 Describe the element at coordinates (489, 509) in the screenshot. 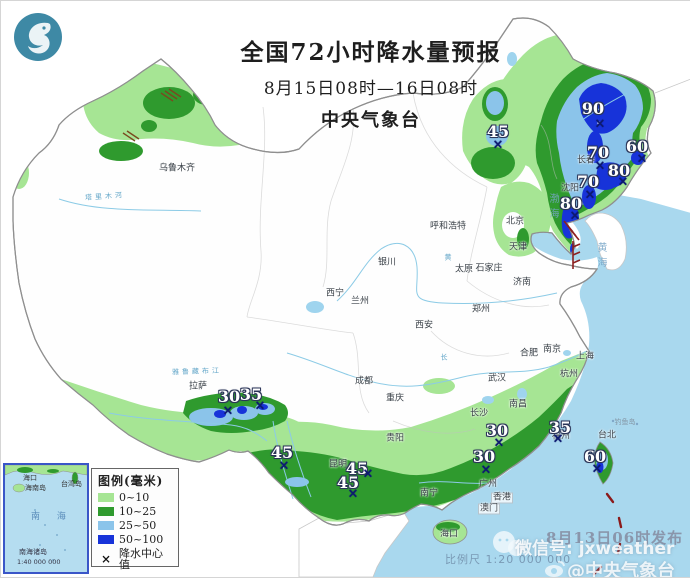

I see `city-label: 澳门` at that location.